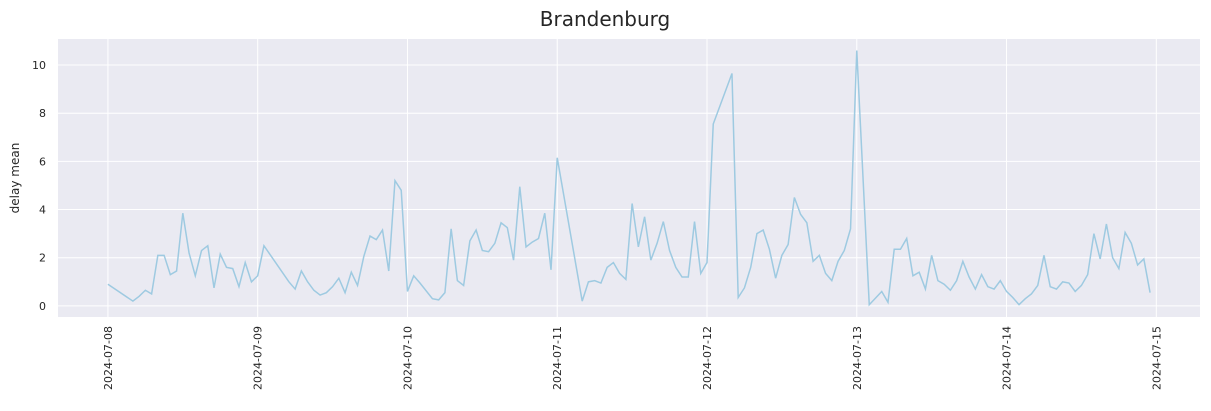 This screenshot has height=411, width=1211. Describe the element at coordinates (42, 258) in the screenshot. I see `y-tick-label: 2` at that location.